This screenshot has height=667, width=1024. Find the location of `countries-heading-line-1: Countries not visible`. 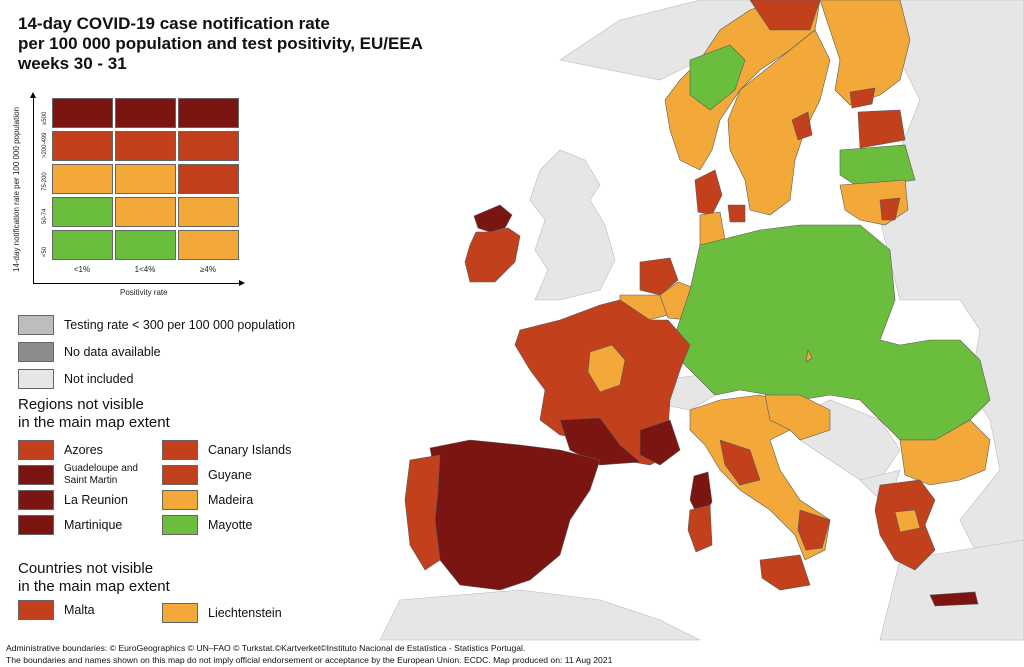

countries-heading-line-1: Countries not visible is located at coordinates (86, 568).